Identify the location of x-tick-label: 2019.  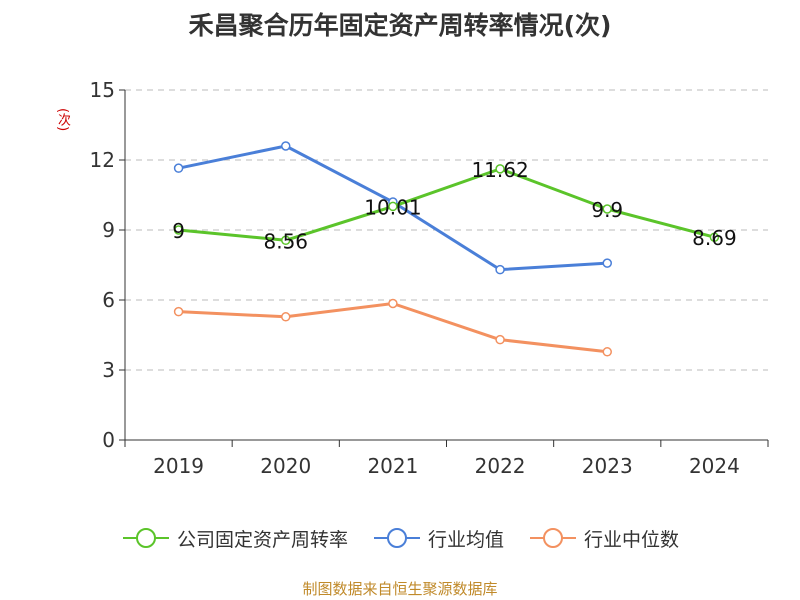
(178, 466).